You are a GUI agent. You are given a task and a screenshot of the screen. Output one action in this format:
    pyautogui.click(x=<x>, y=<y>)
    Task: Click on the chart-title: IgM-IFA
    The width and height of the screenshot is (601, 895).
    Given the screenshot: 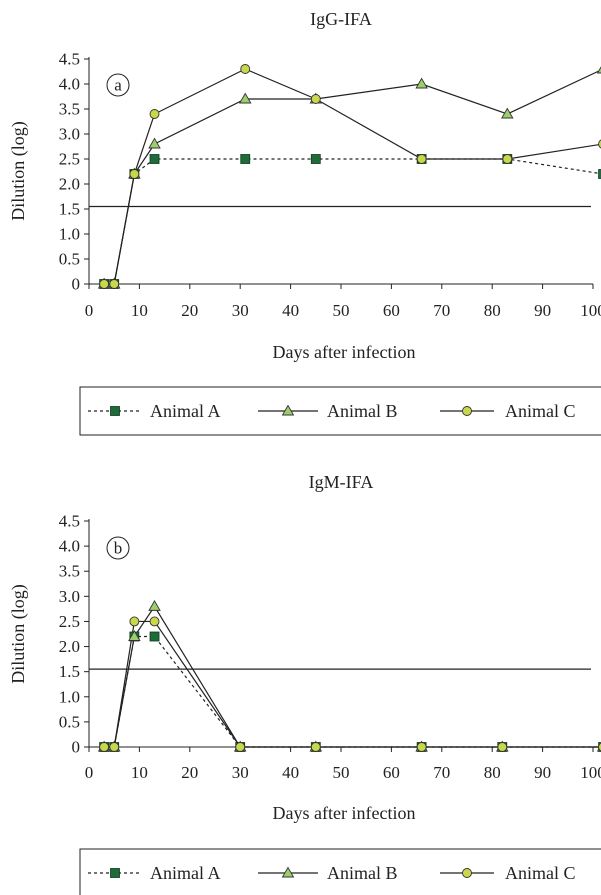 What is the action you would take?
    pyautogui.click(x=341, y=482)
    